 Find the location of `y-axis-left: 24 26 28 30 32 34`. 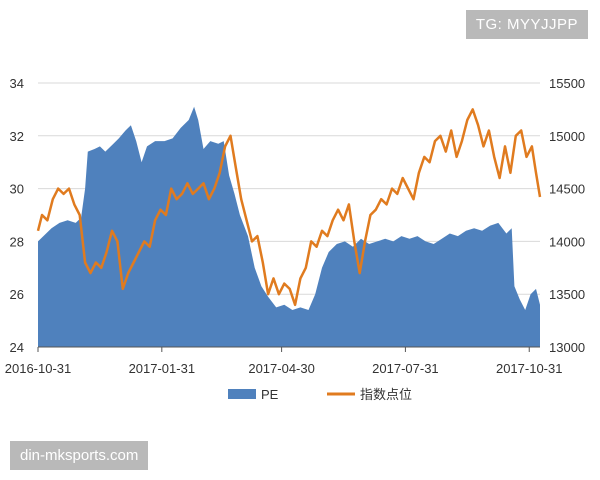

y-axis-left: 24 26 28 30 32 34 is located at coordinates (17, 215).